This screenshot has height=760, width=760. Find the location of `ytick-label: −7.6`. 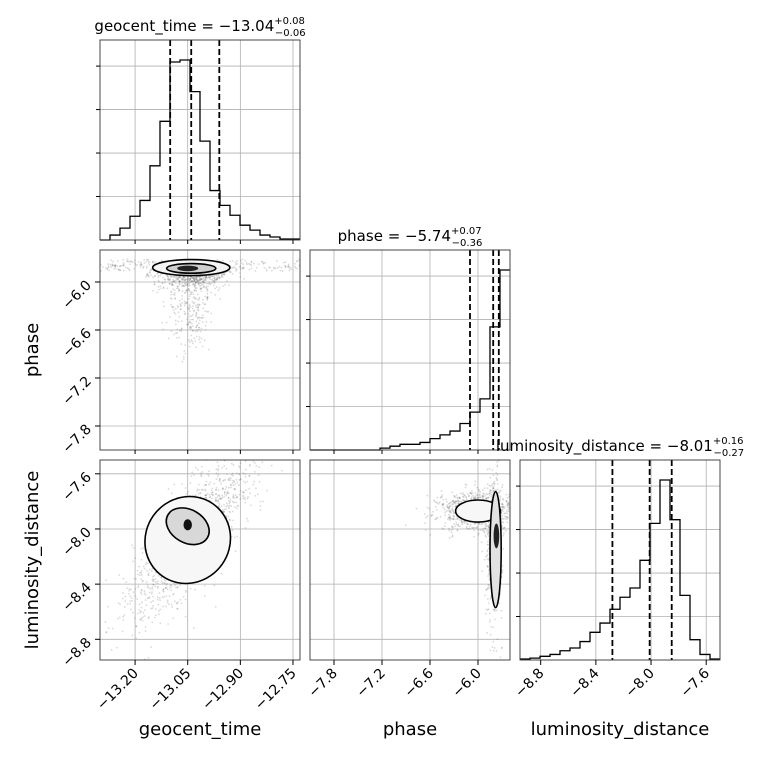

ytick-label: −7.6 is located at coordinates (76, 486).